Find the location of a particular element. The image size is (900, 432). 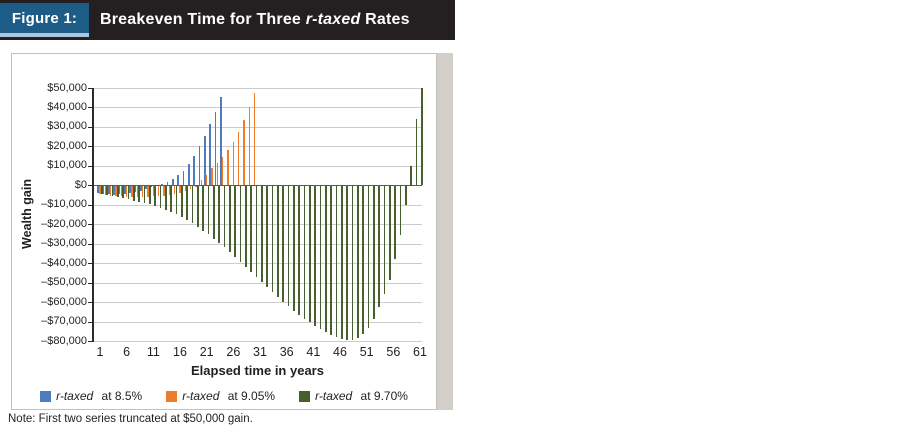

x-tick-label: 1 is located at coordinates (100, 352).